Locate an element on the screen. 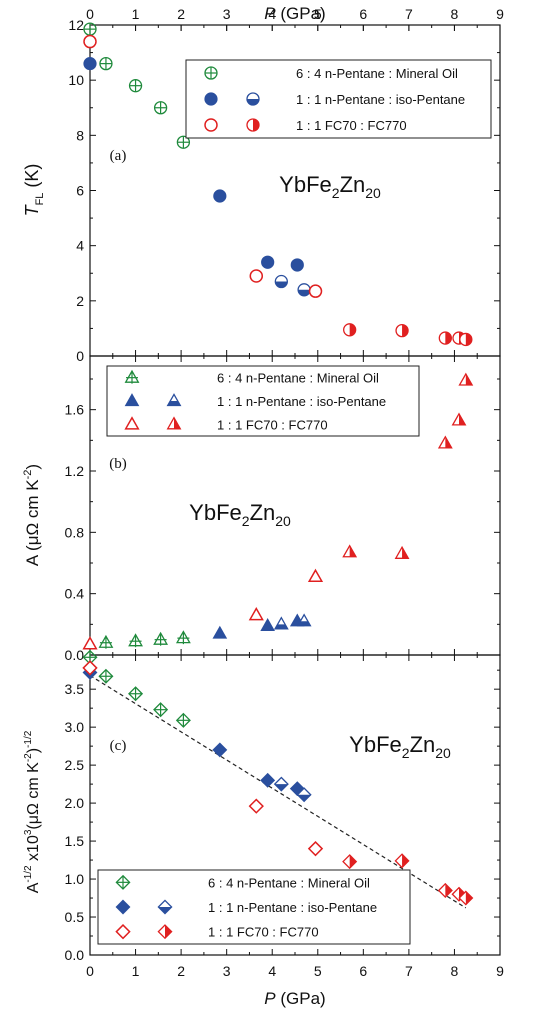 The height and width of the screenshot is (1028, 545). bottom-x-tick-label: 8 is located at coordinates (455, 971).